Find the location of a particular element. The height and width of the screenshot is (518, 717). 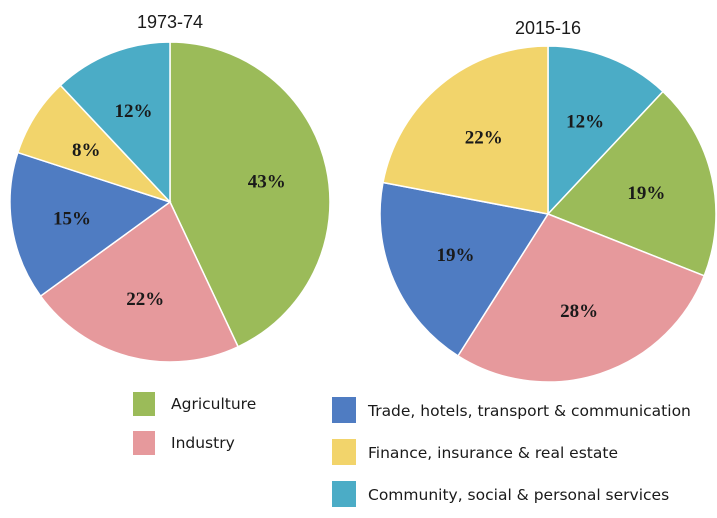

pie-1-title: 1973-74 is located at coordinates (170, 22).